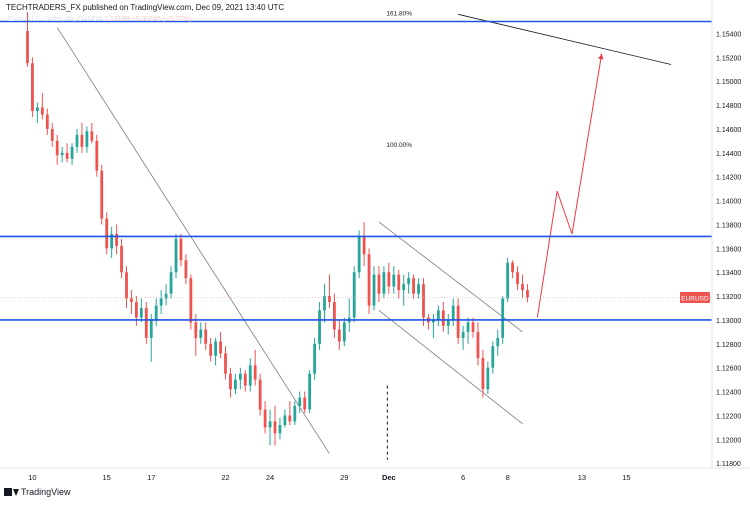  I want to click on channel-top, so click(450, 277).